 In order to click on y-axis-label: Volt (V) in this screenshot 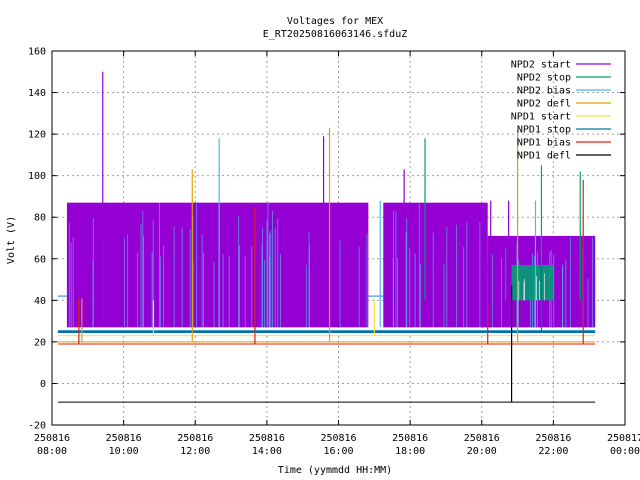, I will do `click(11, 240)`.